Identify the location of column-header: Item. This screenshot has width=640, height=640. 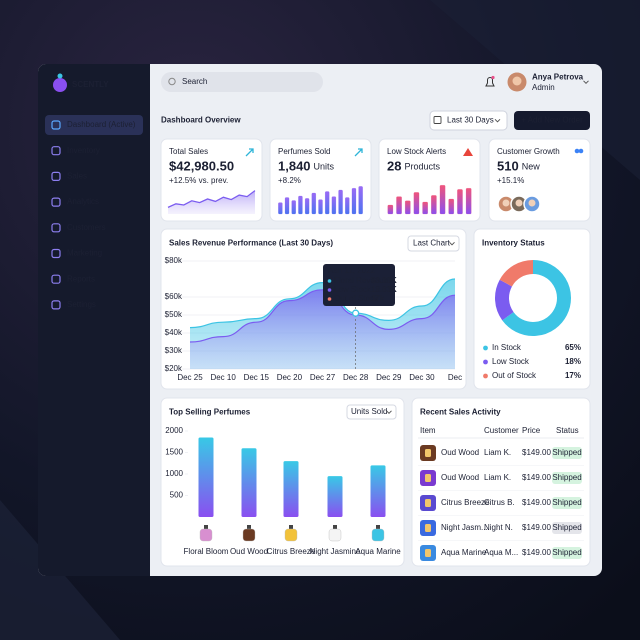
(428, 430).